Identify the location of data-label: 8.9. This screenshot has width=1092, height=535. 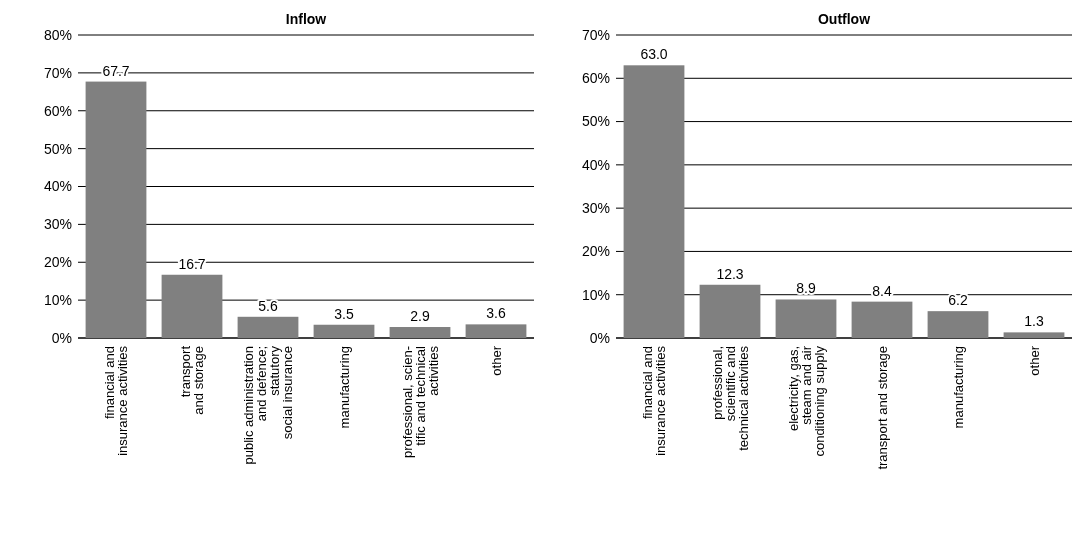
(806, 288).